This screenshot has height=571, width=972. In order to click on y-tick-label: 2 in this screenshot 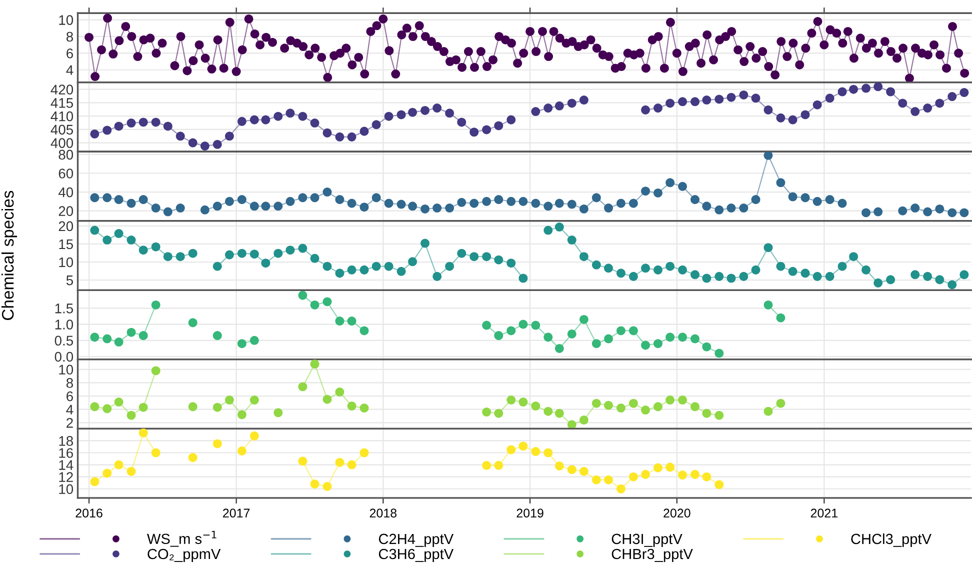, I will do `click(69, 423)`.